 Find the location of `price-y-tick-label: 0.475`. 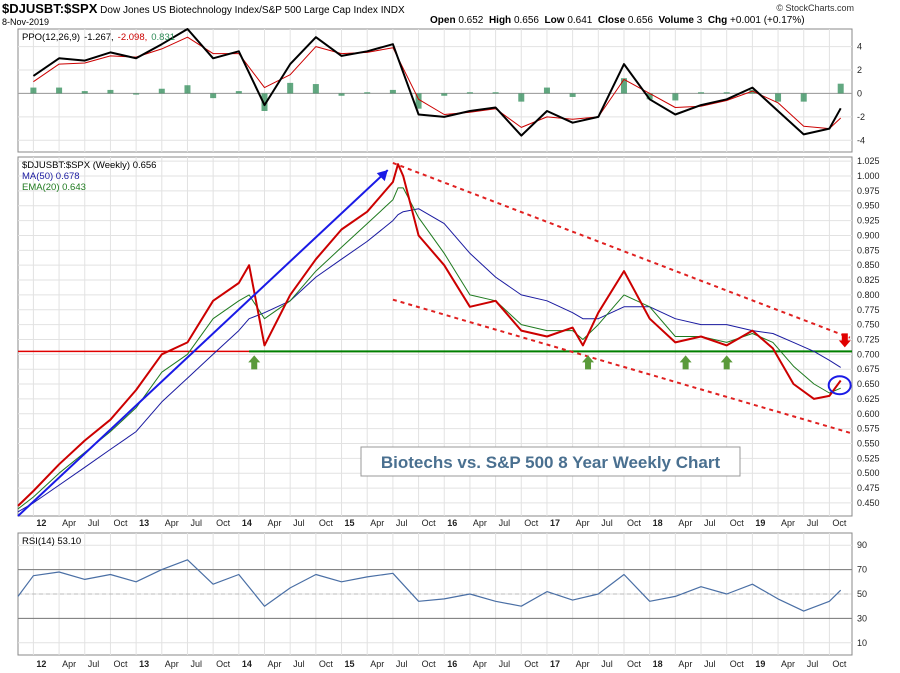

price-y-tick-label: 0.475 is located at coordinates (868, 488).